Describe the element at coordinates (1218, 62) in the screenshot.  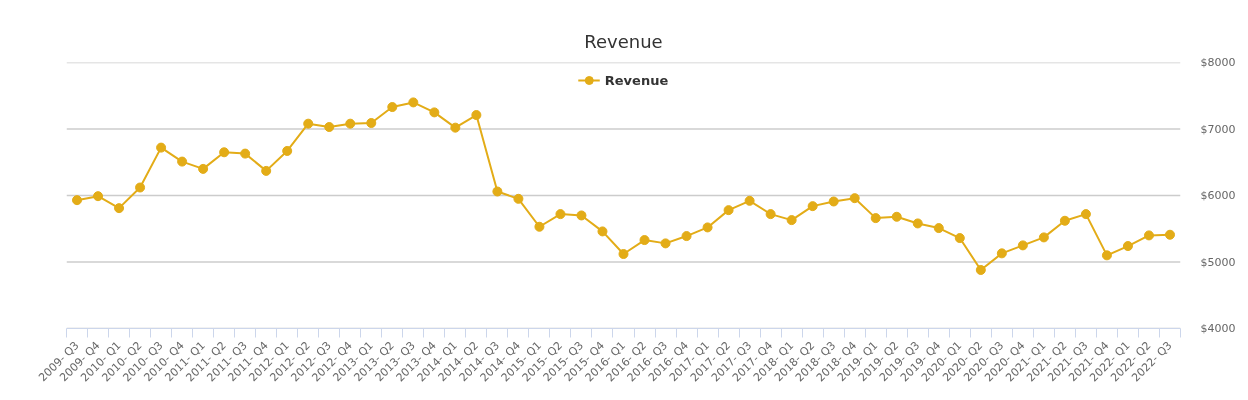
I see `y-tick-label: $8000` at that location.